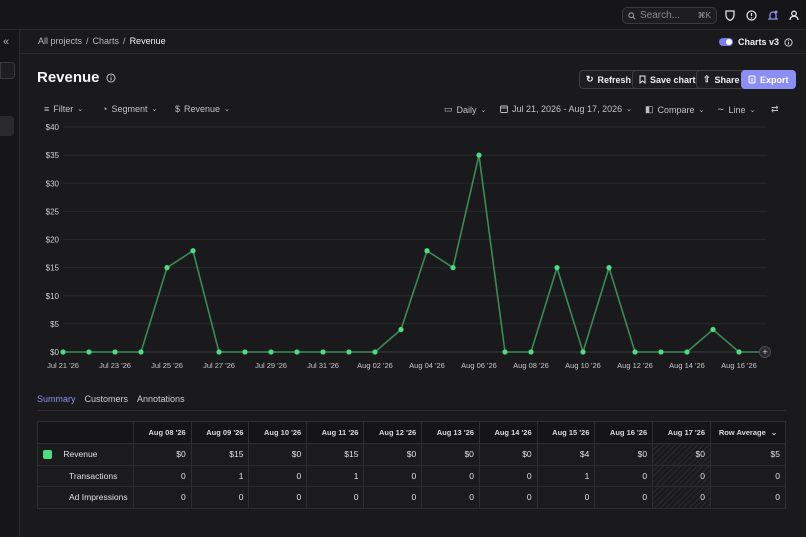  I want to click on tab-annotations: Annotations, so click(161, 399).